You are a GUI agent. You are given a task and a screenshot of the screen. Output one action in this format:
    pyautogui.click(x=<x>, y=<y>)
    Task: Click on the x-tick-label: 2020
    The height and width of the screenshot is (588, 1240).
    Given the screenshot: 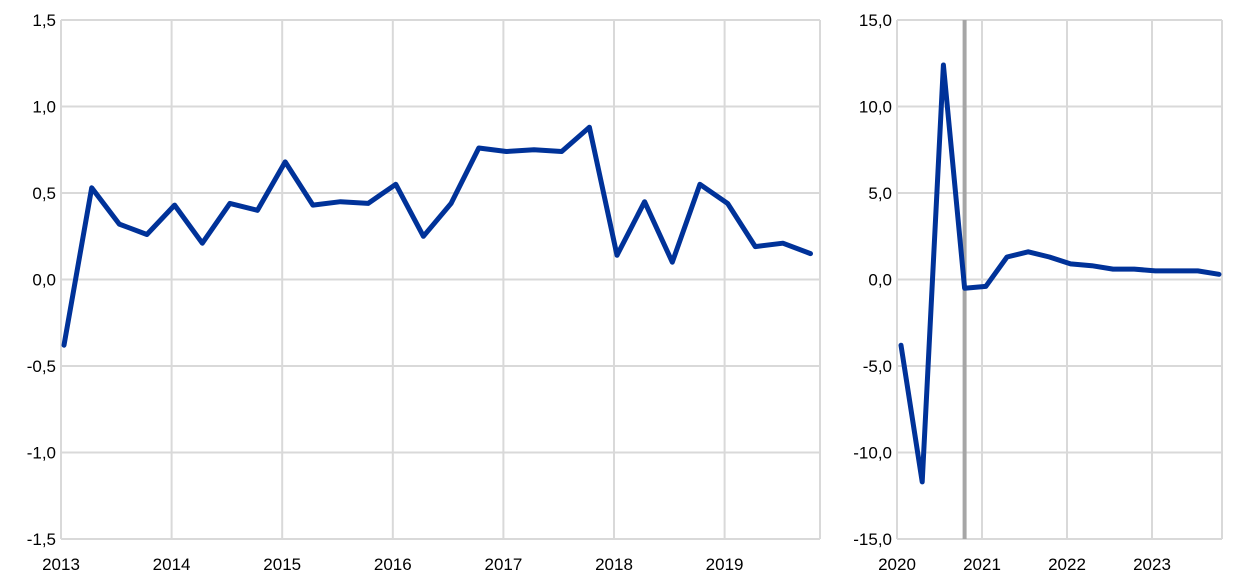 What is the action you would take?
    pyautogui.click(x=897, y=564)
    